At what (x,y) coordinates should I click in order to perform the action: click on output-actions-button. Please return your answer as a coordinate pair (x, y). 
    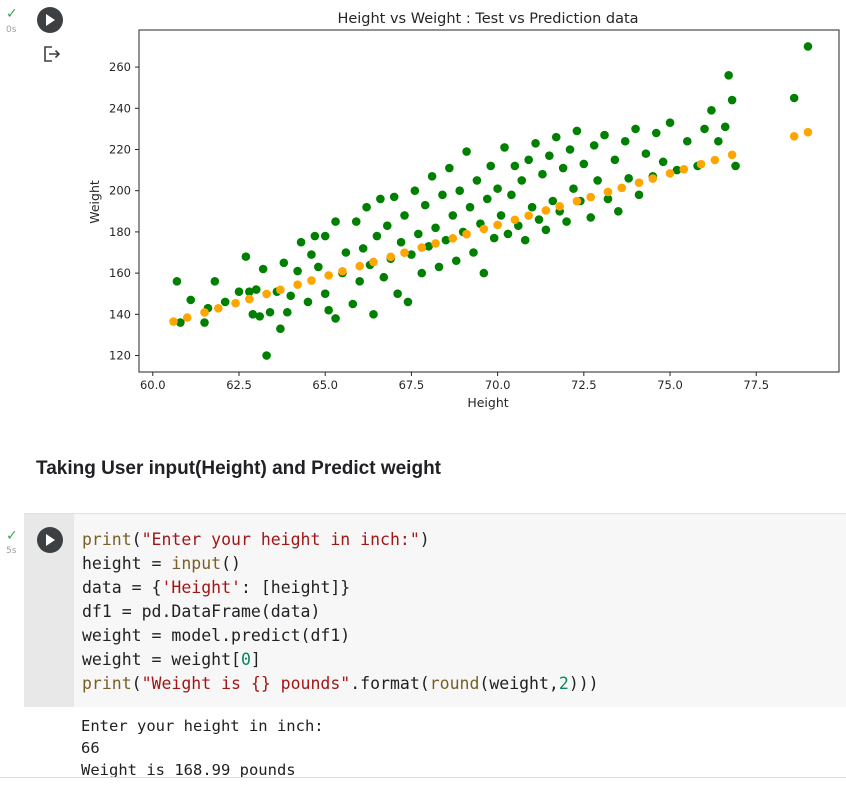
    Looking at the image, I should click on (52, 56).